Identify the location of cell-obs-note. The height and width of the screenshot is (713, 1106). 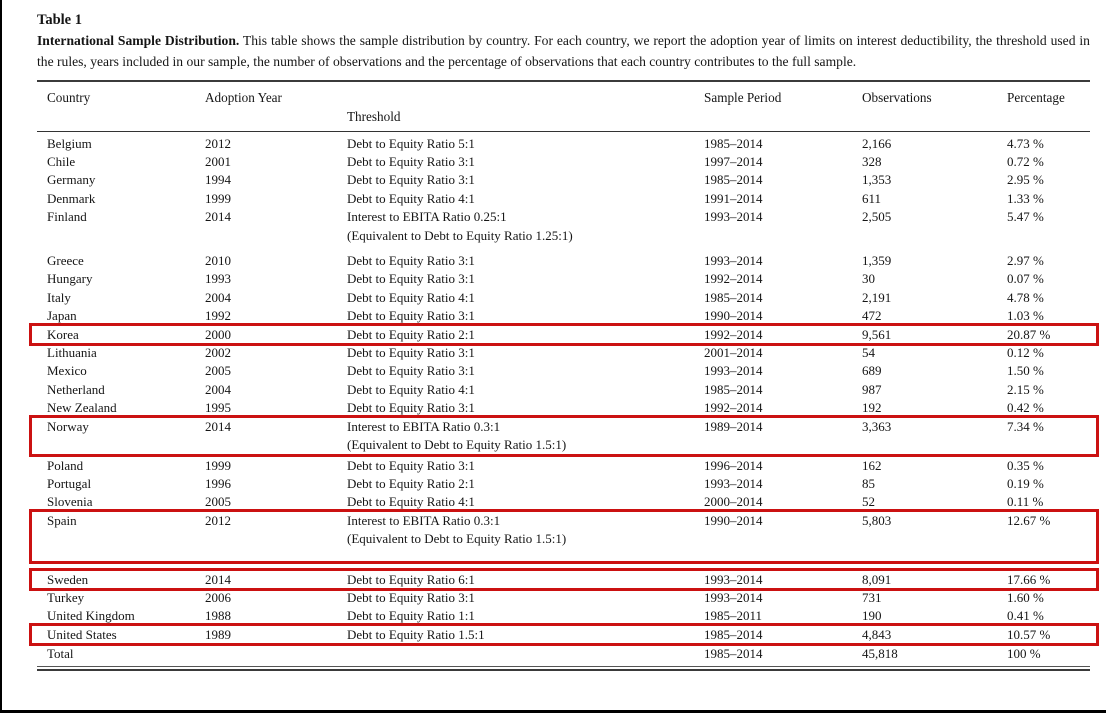
(934, 445).